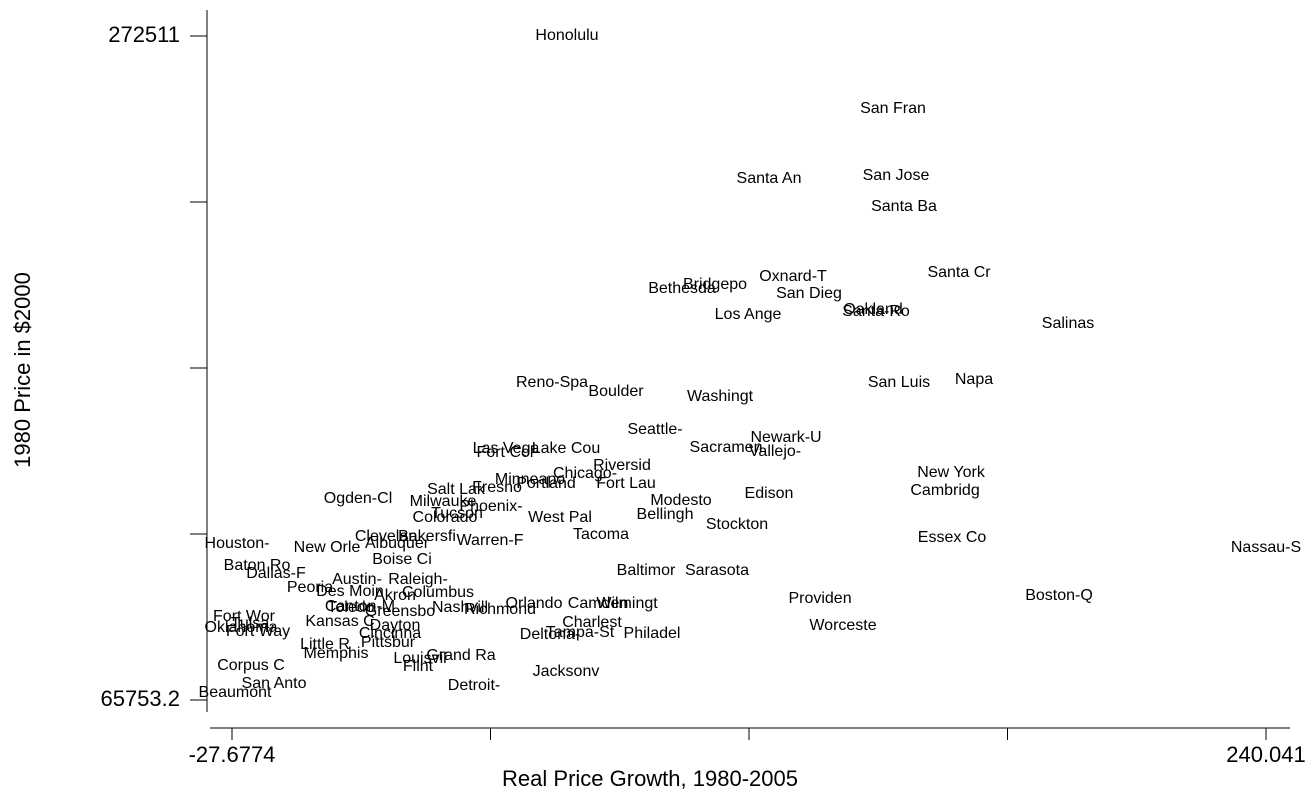  I want to click on point-label: Bridgepo, so click(715, 284).